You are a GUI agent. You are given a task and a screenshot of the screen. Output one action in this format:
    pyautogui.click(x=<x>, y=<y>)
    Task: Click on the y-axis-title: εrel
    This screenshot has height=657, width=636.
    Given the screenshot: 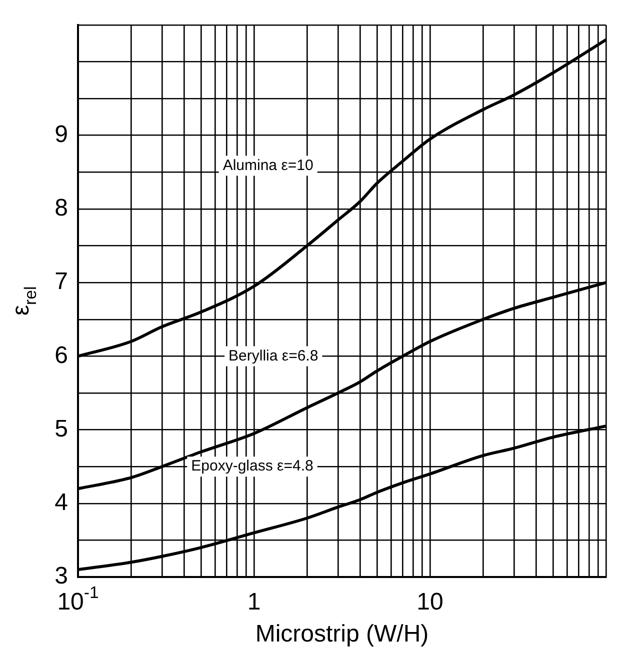 What is the action you would take?
    pyautogui.click(x=24, y=301)
    